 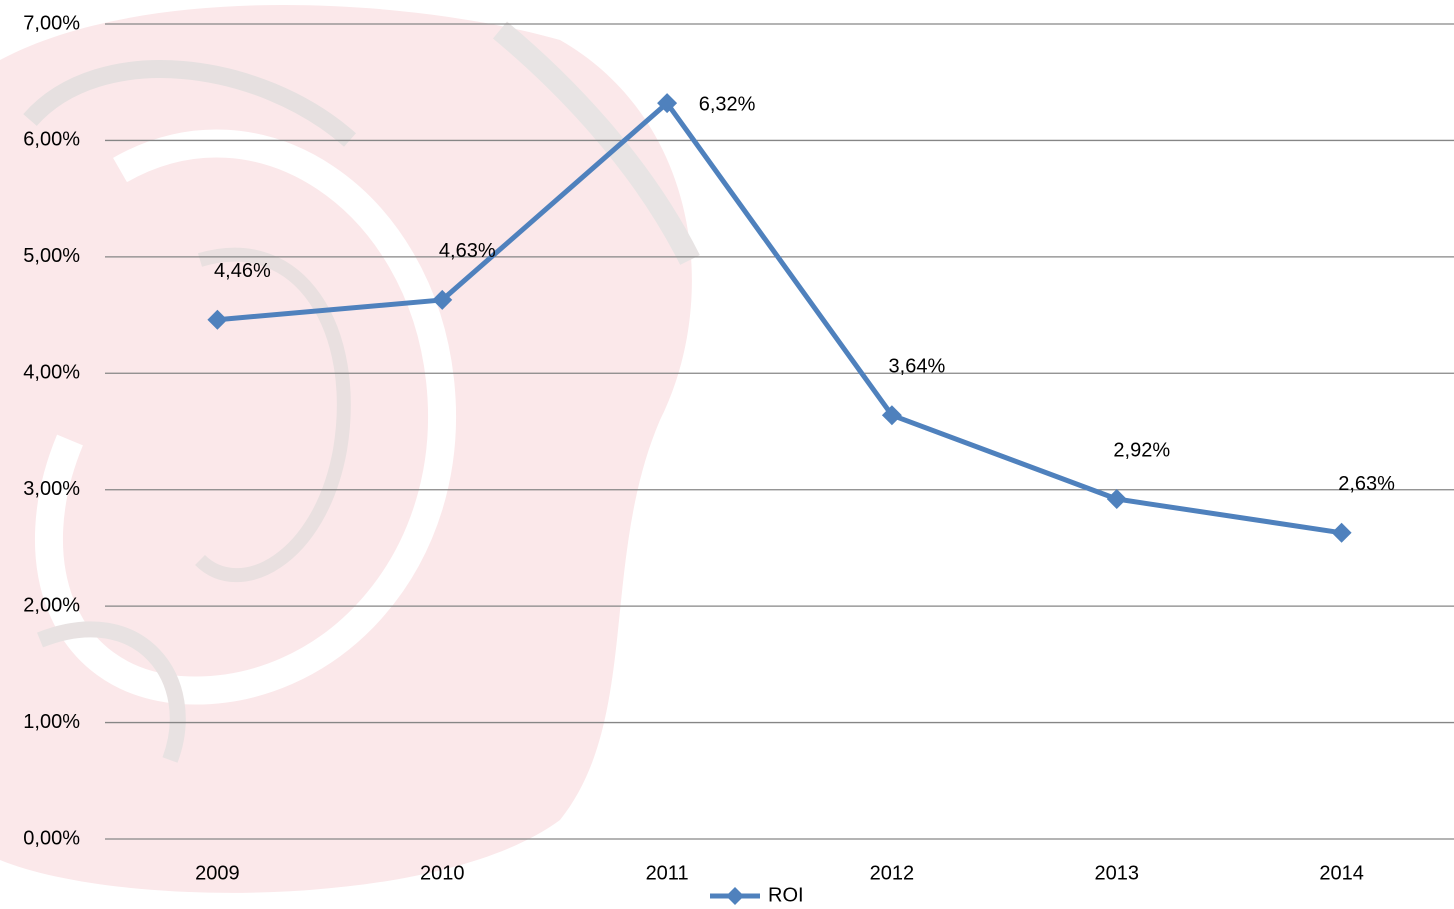 What do you see at coordinates (1341, 873) in the screenshot?
I see `x-tick-label: 2014` at bounding box center [1341, 873].